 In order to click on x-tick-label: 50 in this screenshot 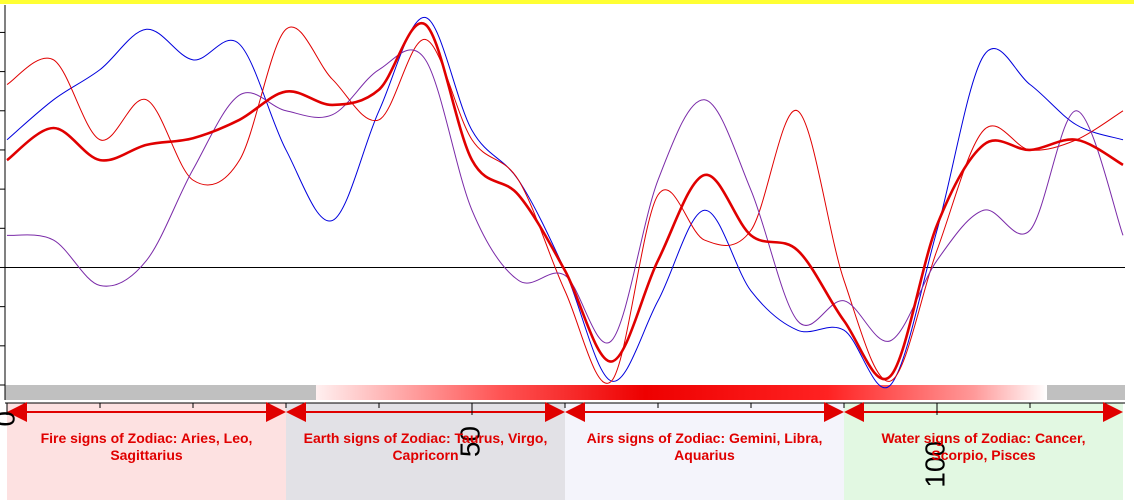, I will do `click(469, 441)`.